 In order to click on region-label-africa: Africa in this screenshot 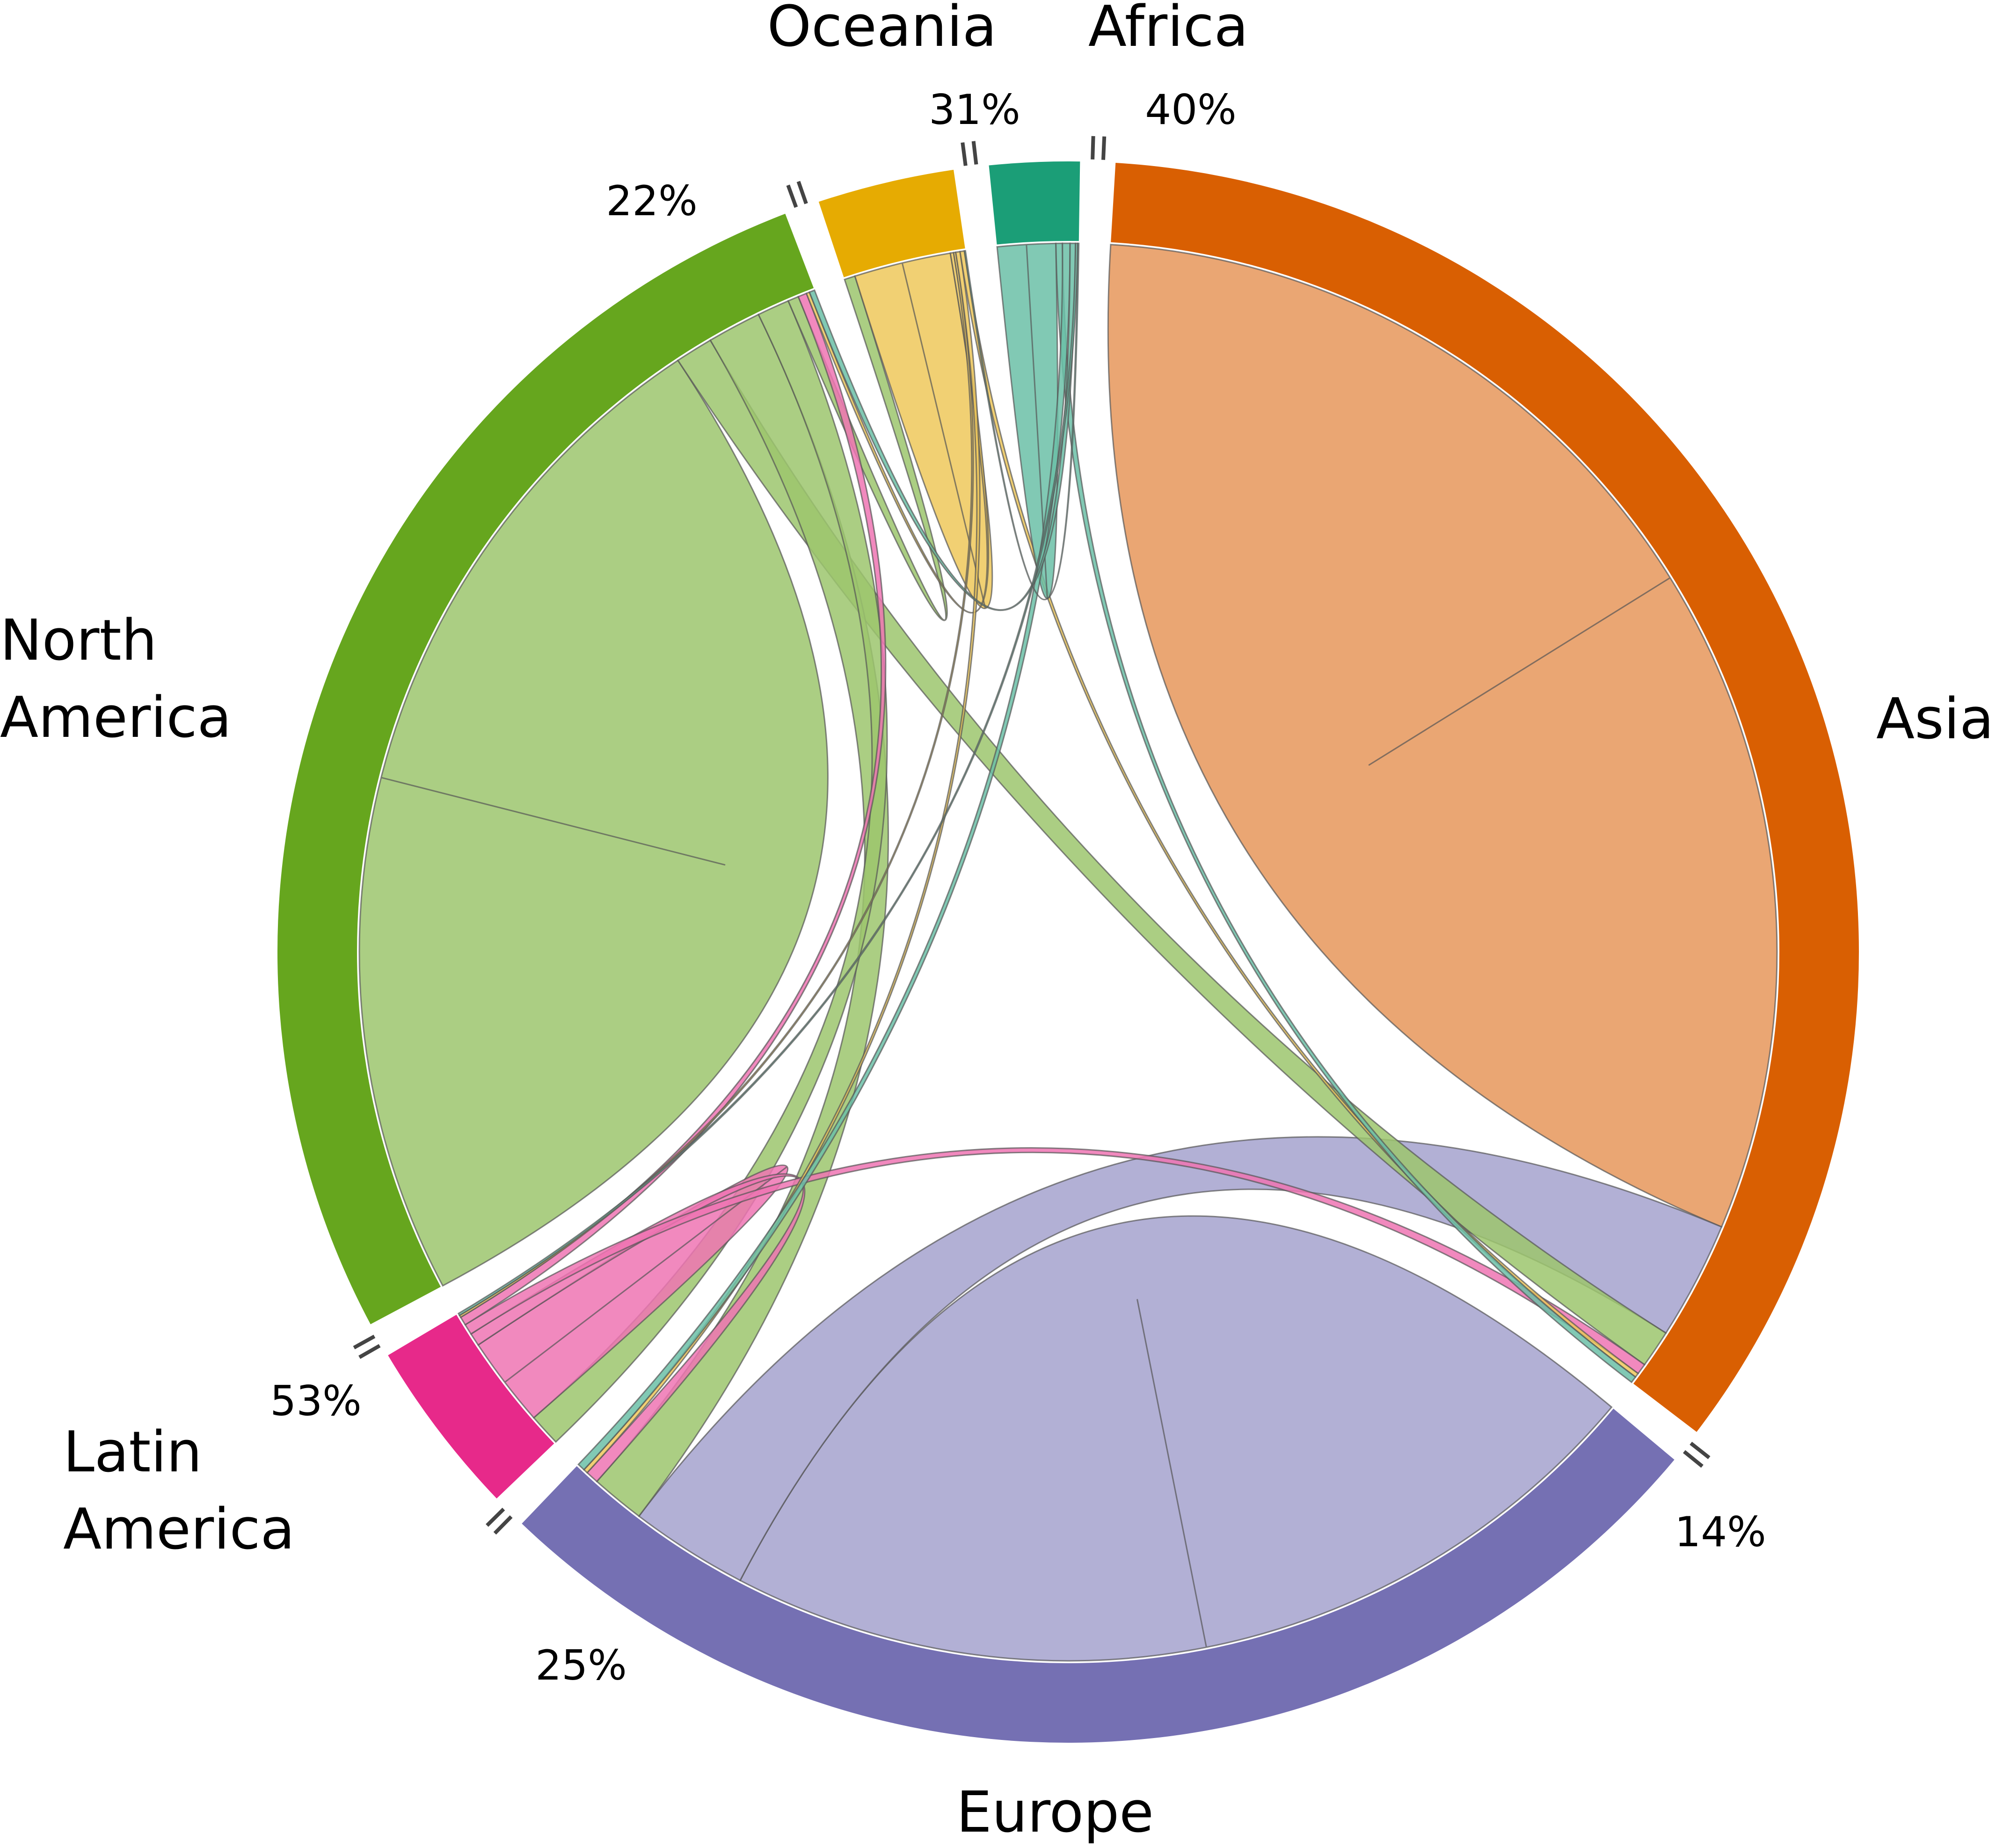, I will do `click(1168, 29)`.